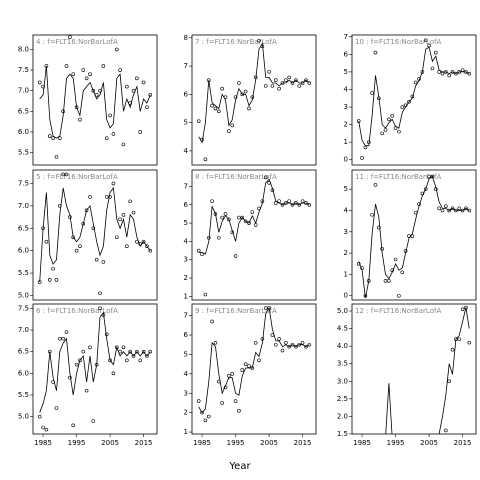 This screenshot has height=480, width=480. What do you see at coordinates (342, 399) in the screenshot?
I see `y-tick-label: 2.5` at bounding box center [342, 399].